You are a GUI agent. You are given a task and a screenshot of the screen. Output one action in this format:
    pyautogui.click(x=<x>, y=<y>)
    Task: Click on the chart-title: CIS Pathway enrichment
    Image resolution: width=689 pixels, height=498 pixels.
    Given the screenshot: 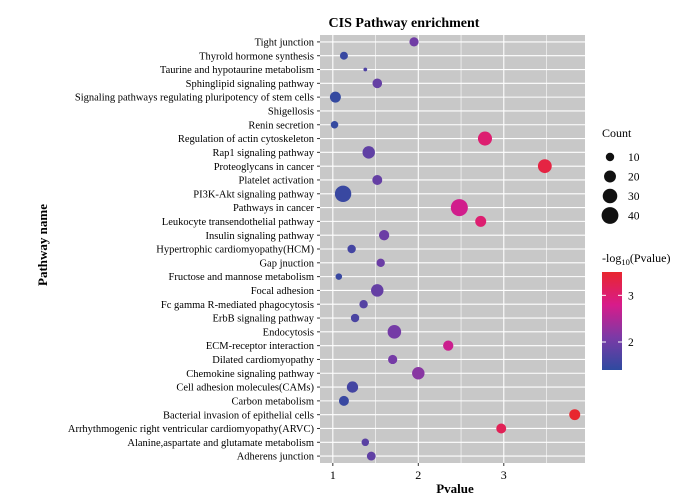 What is the action you would take?
    pyautogui.click(x=404, y=23)
    